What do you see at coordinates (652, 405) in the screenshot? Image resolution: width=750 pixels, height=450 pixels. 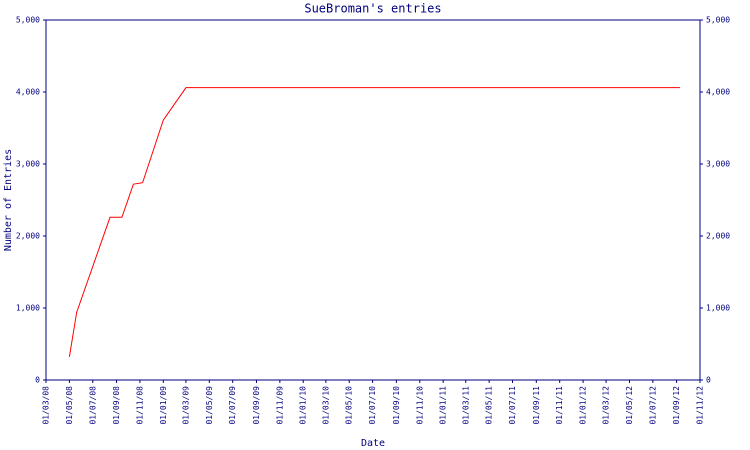 I see `x-tick-label: 01/07/12` at bounding box center [652, 405].